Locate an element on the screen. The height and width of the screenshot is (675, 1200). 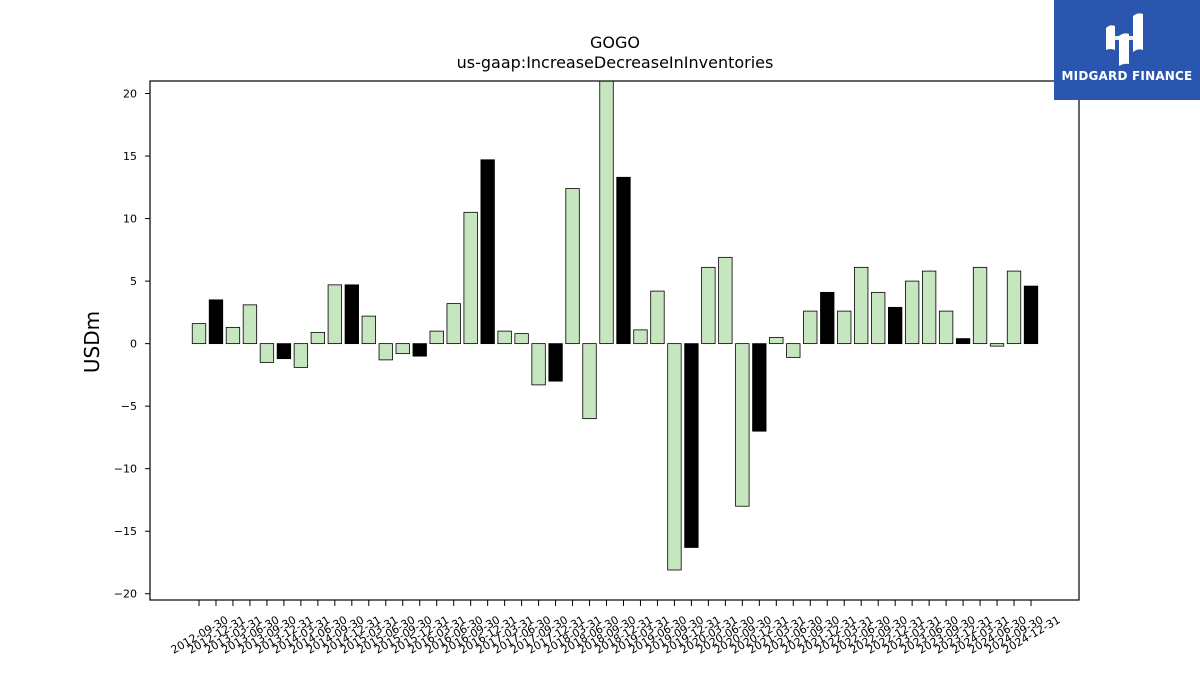
brand-logo: MIDGARD FINANCE is located at coordinates (1127, 50).